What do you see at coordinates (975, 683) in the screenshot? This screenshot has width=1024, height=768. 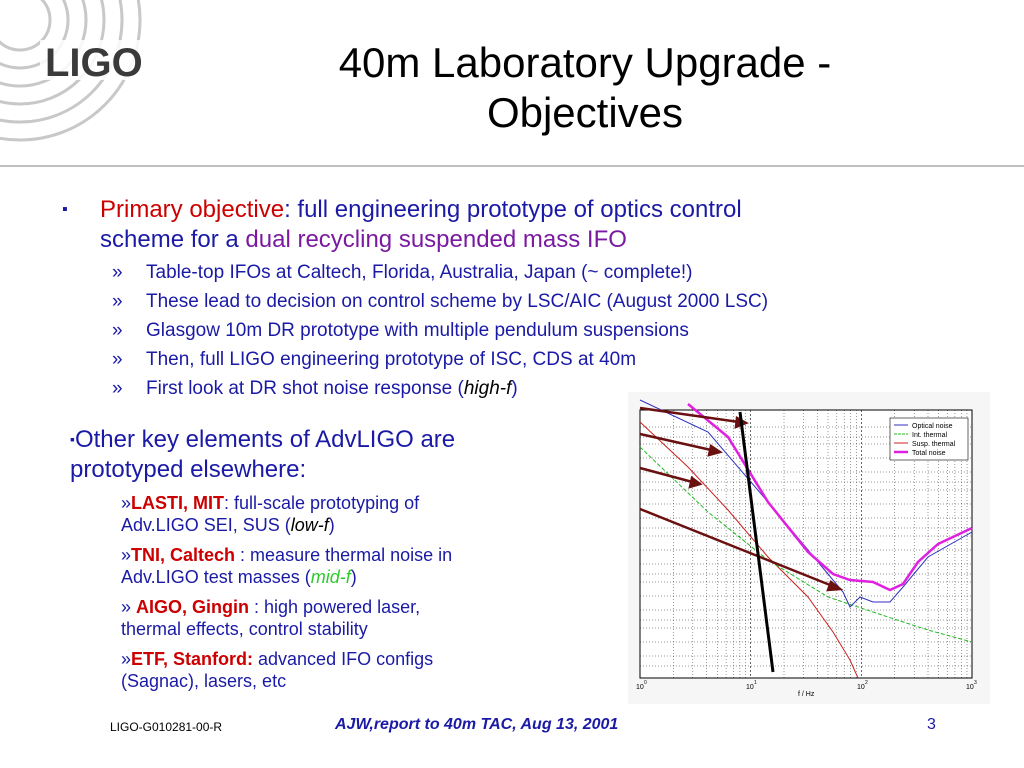 I see `x-tick-exponent: 3` at bounding box center [975, 683].